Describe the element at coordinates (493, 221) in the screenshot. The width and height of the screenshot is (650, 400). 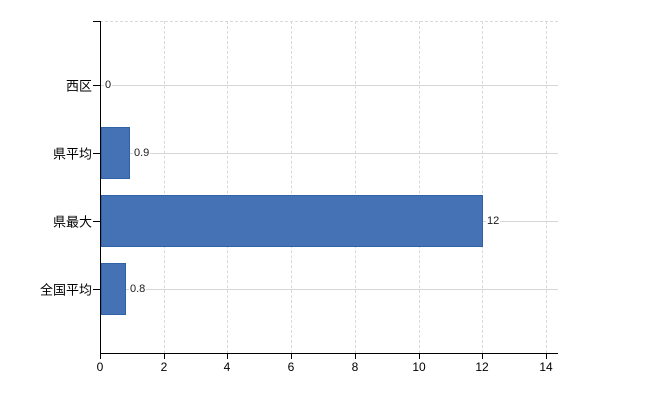
I see `value-label: 12` at that location.